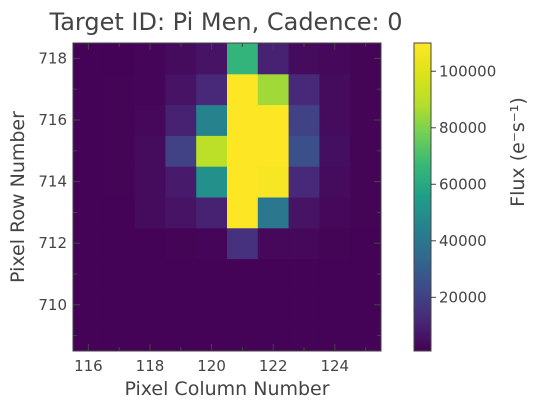 This screenshot has height=409, width=542. Describe the element at coordinates (88, 366) in the screenshot. I see `x-tick-label: 116` at that location.